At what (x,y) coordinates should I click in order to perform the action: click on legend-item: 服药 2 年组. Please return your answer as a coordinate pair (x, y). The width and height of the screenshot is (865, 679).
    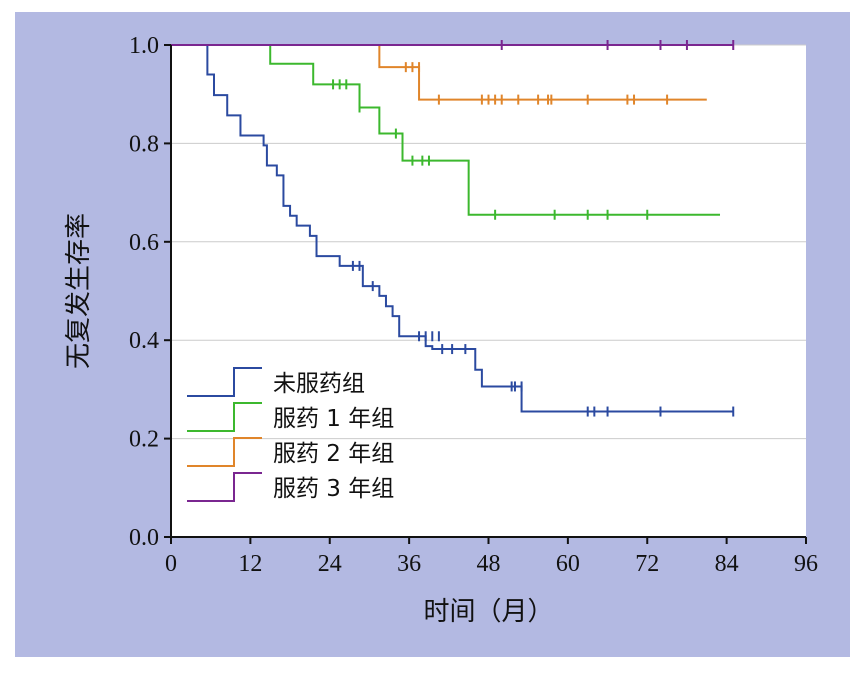
    Looking at the image, I should click on (290, 452).